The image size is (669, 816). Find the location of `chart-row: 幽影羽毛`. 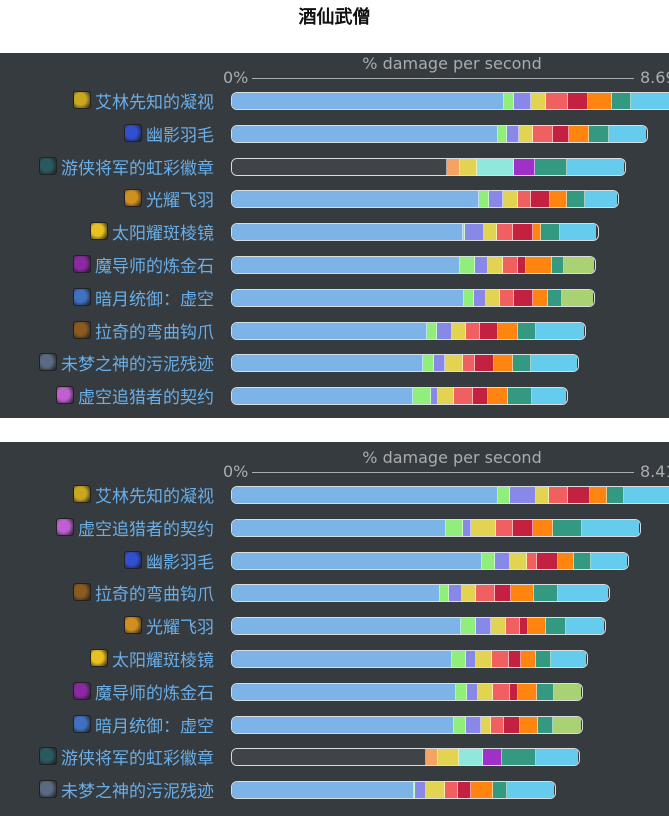

chart-row: 幽影羽毛 is located at coordinates (334, 561).